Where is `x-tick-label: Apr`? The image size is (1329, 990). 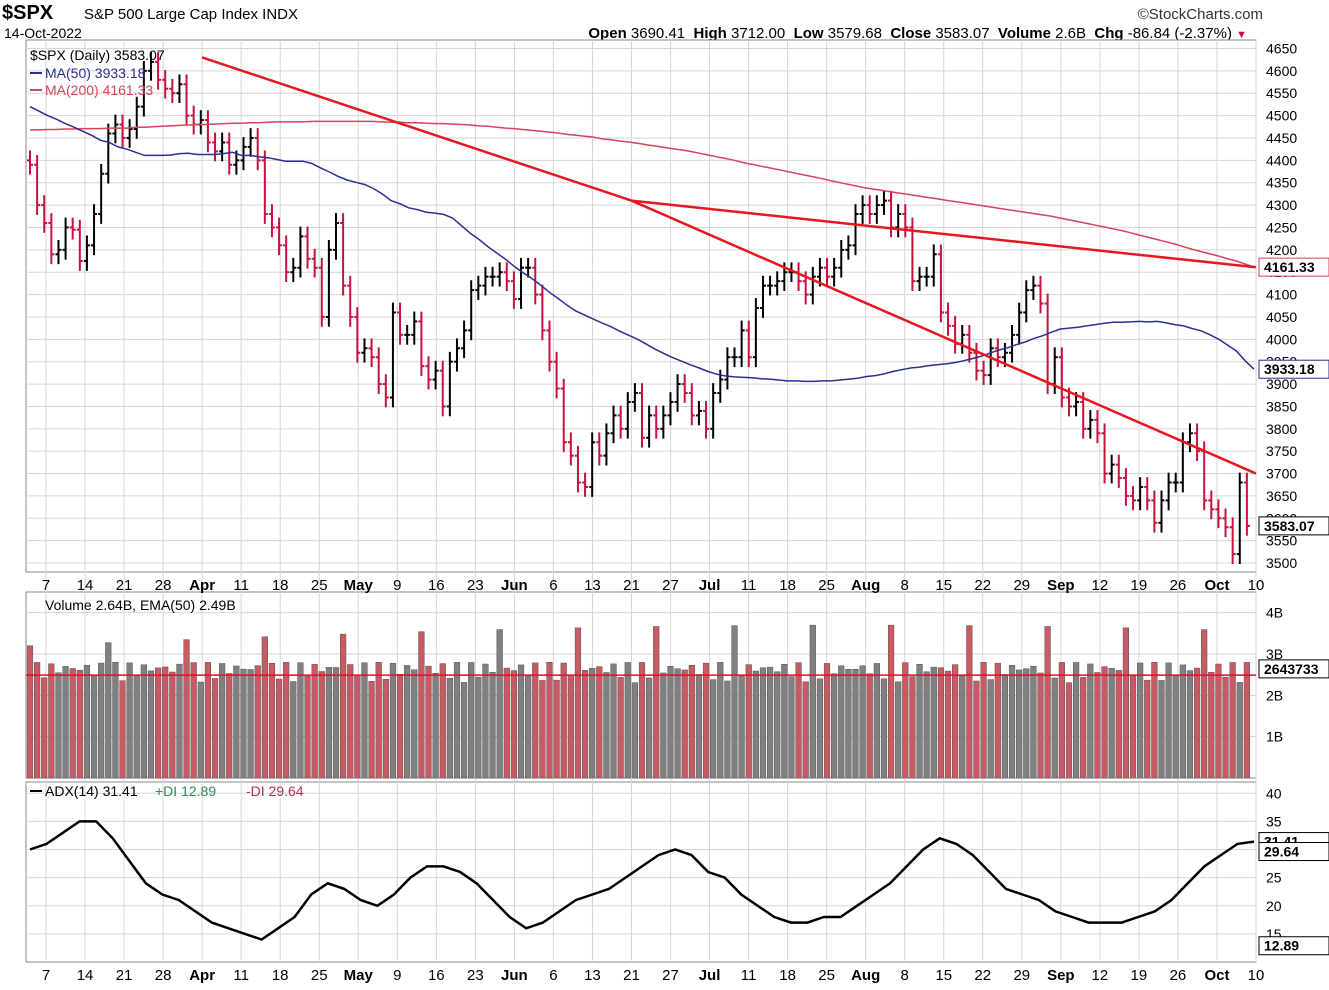
x-tick-label: Apr is located at coordinates (202, 975).